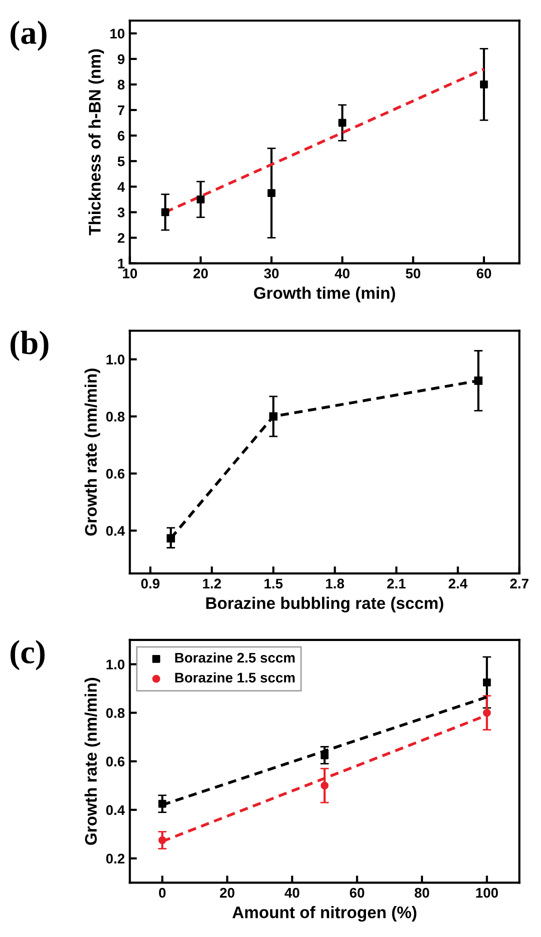  I want to click on y-tick-label: 2, so click(121, 238).